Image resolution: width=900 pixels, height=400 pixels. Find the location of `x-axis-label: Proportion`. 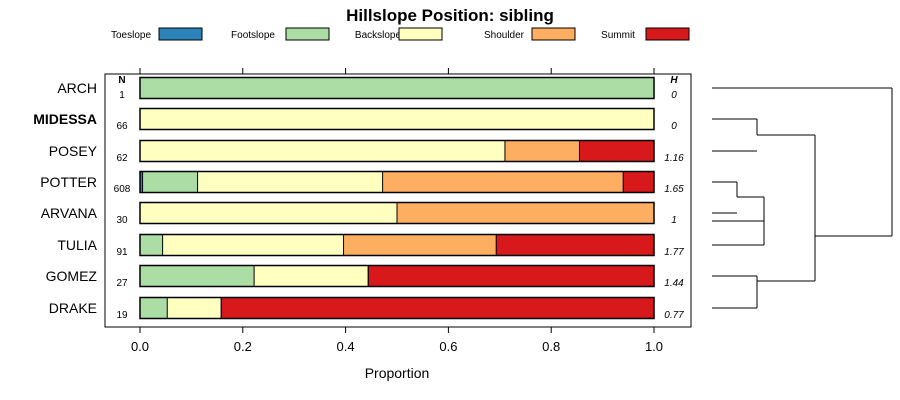

x-axis-label: Proportion is located at coordinates (397, 373).